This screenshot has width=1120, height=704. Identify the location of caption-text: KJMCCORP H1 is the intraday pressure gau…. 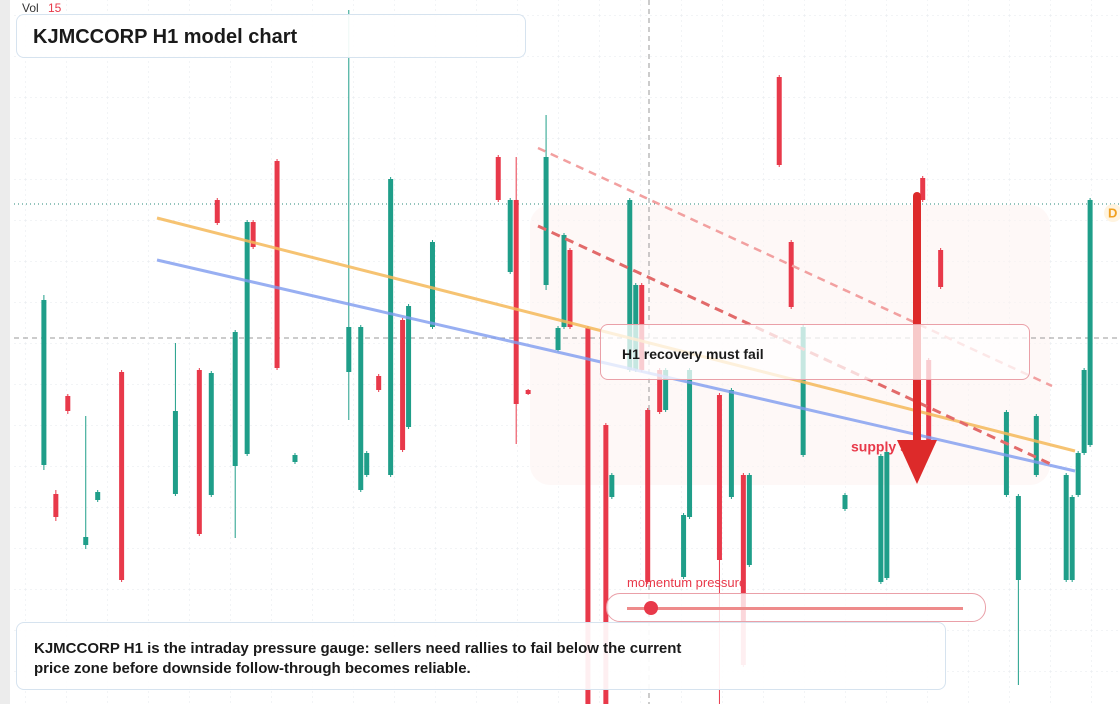
(358, 658).